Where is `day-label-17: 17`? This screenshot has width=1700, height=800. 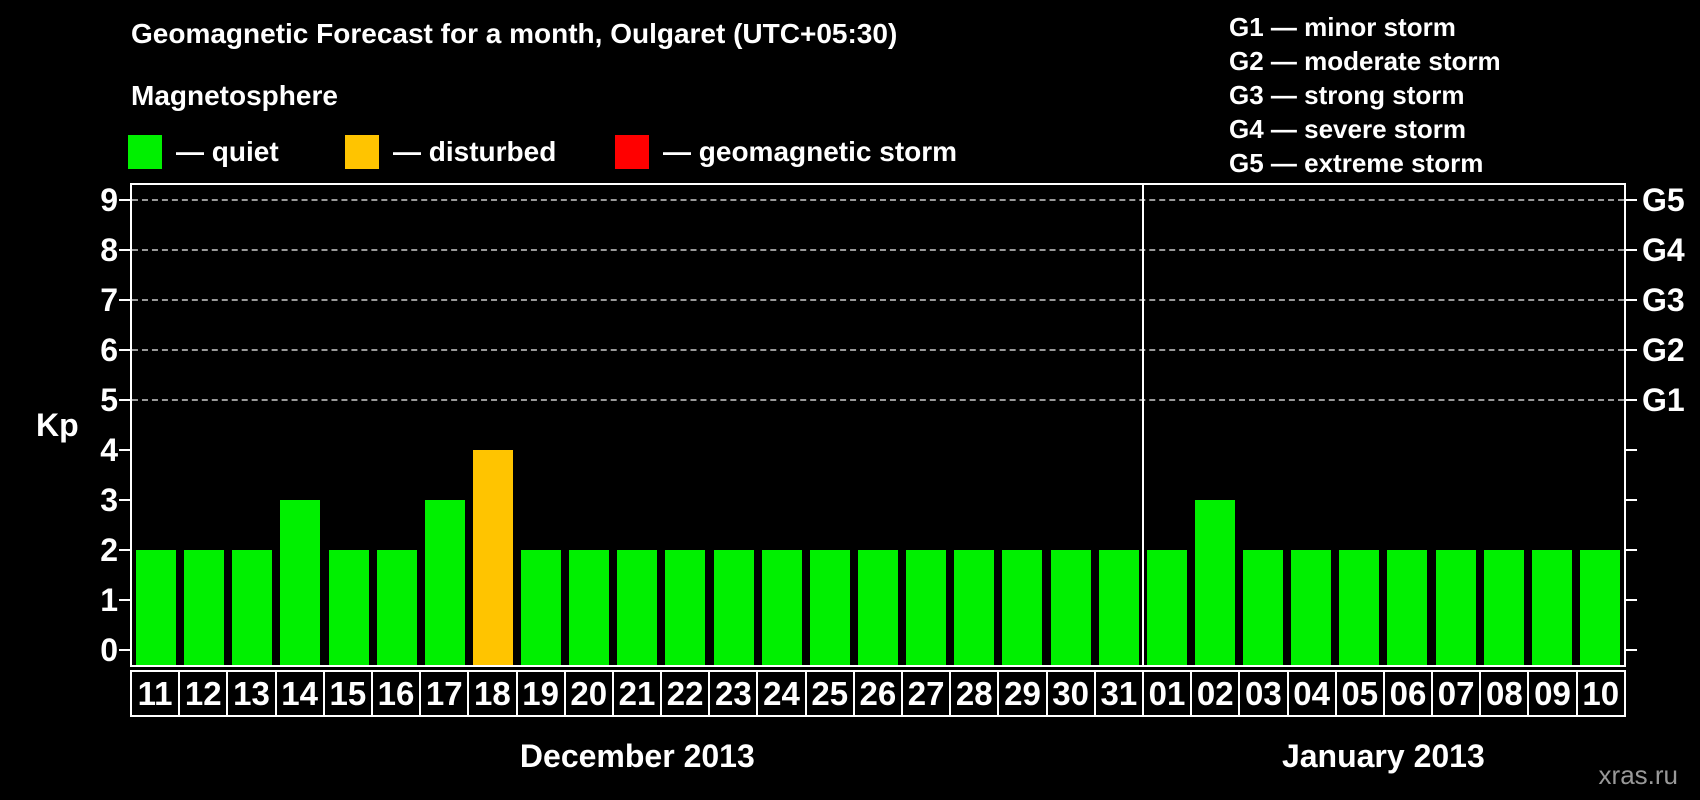 day-label-17: 17 is located at coordinates (444, 693).